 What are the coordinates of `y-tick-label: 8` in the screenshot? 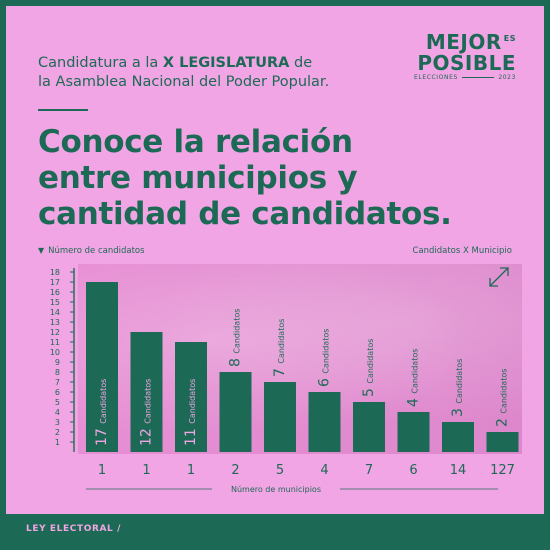 It's located at (57, 372).